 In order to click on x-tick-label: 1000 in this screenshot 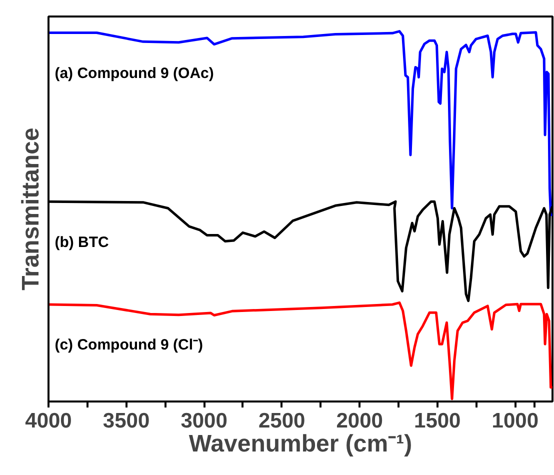, I will do `click(515, 421)`.